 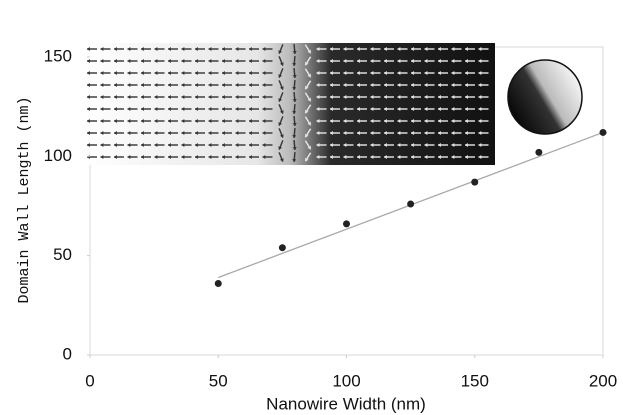 I want to click on y-tick-label: 0, so click(x=67, y=353).